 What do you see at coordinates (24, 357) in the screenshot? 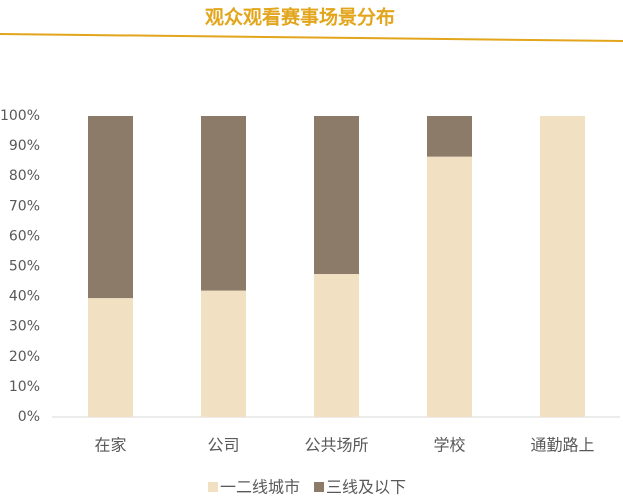
I see `y-tick-label: 20%` at bounding box center [24, 357].